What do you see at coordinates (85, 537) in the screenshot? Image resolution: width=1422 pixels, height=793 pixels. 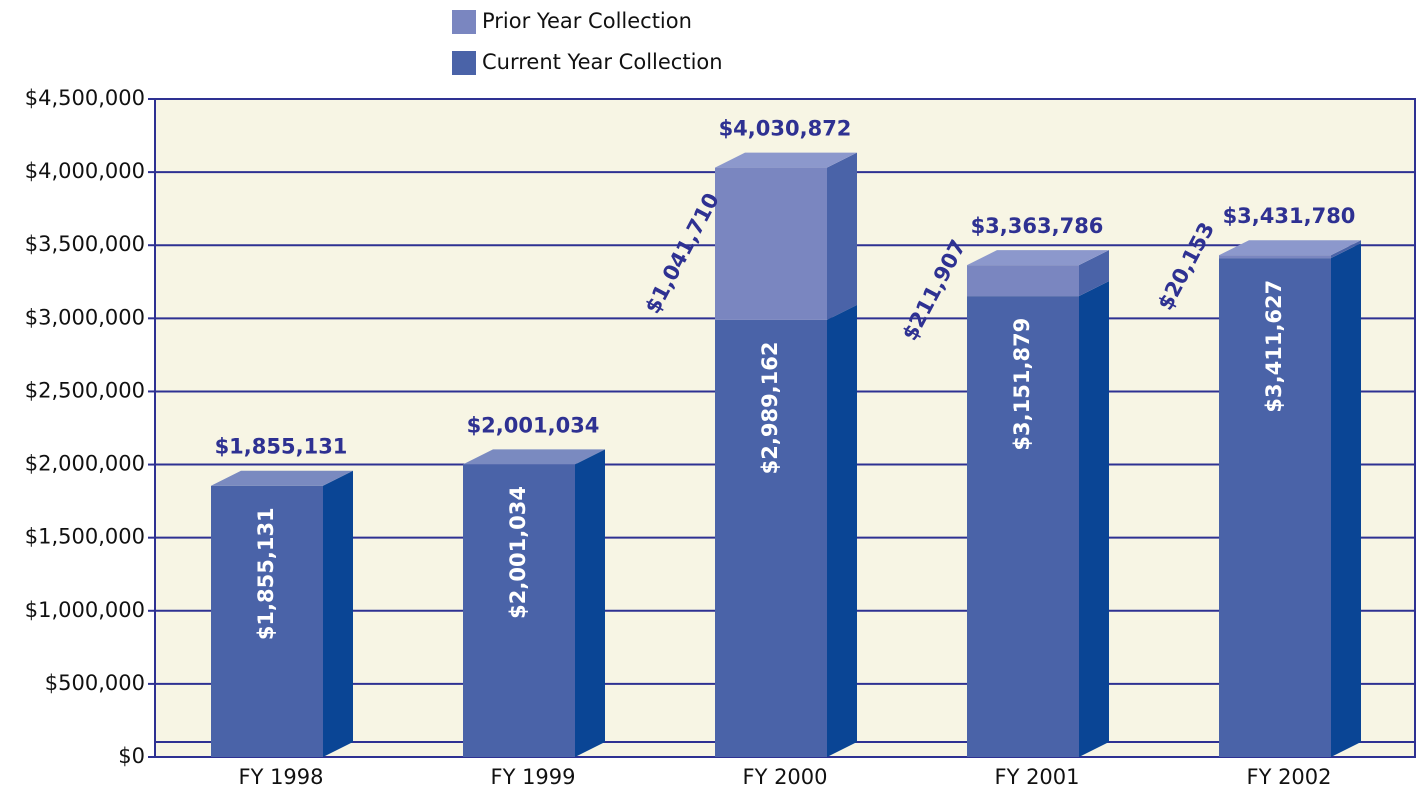 I see `y-tick-label: $1,500,000` at bounding box center [85, 537].